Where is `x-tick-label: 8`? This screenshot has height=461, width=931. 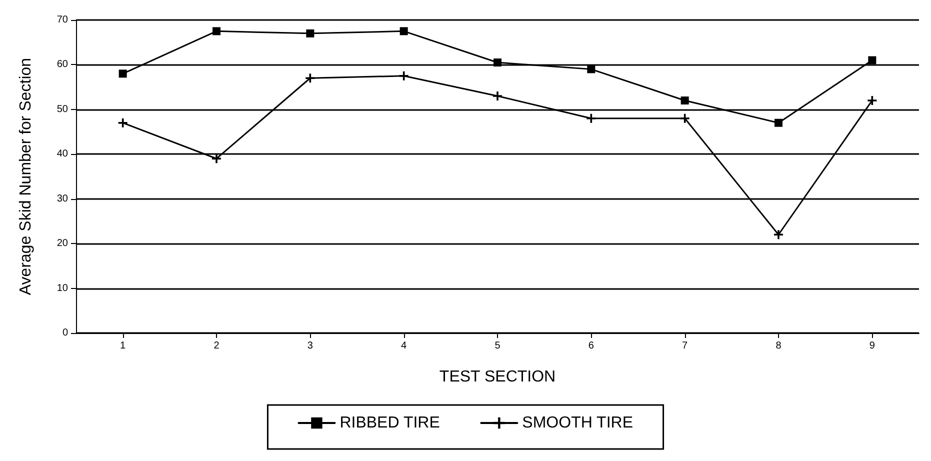
x-tick-label: 8 is located at coordinates (779, 346).